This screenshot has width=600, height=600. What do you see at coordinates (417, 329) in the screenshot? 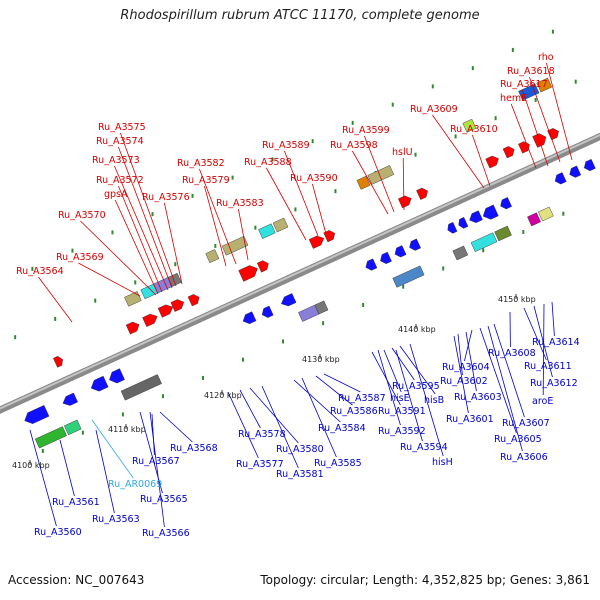
I see `tick-label: 4140 kbp` at bounding box center [417, 329].